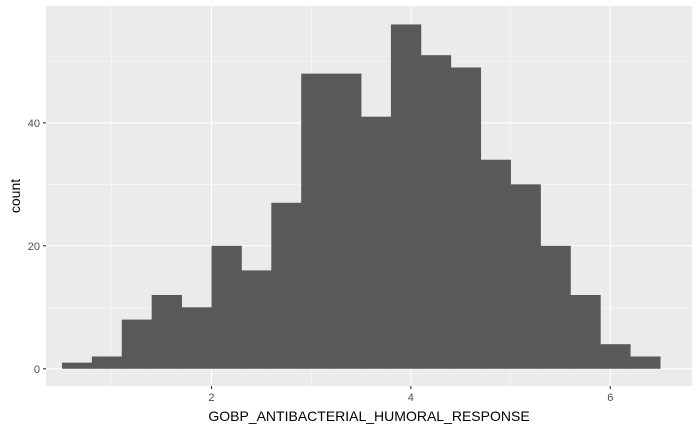  Describe the element at coordinates (34, 247) in the screenshot. I see `y-tick-label: 20` at that location.